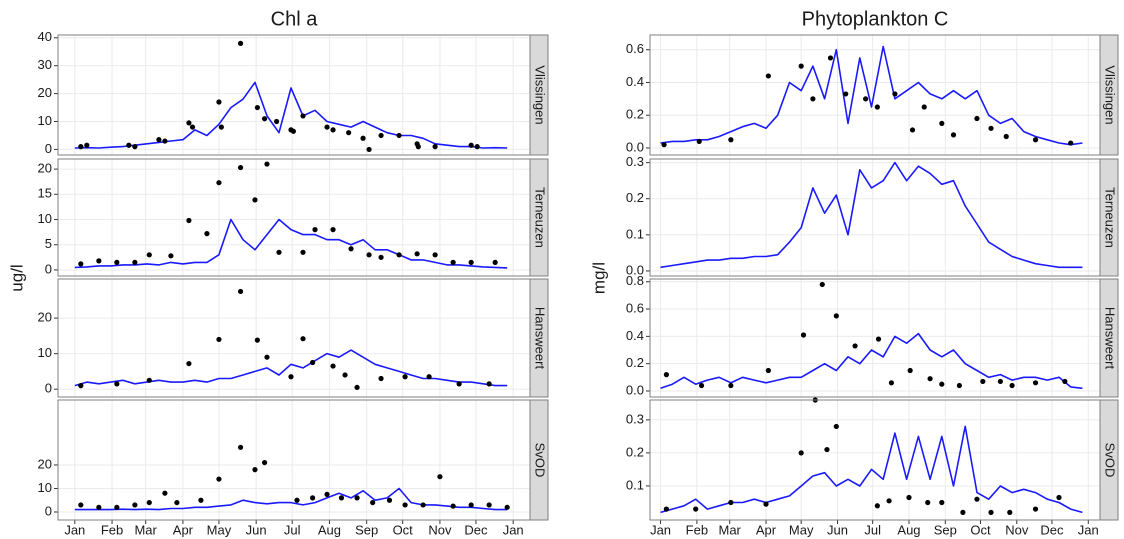  What do you see at coordinates (635, 362) in the screenshot?
I see `y-tick-label: 0.2` at bounding box center [635, 362].